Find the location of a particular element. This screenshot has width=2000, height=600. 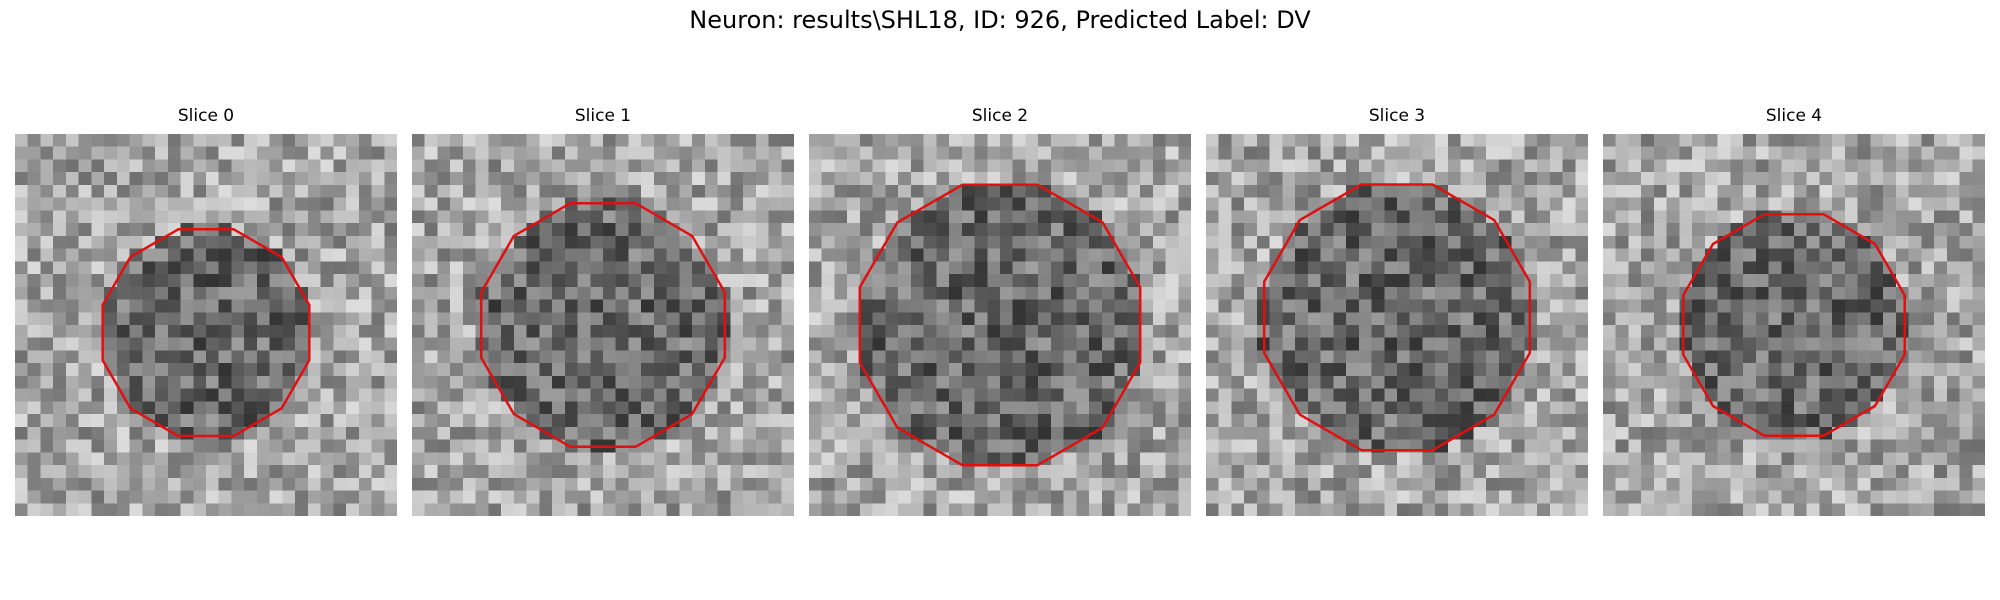

slice-title: Slice 4 is located at coordinates (1794, 116).